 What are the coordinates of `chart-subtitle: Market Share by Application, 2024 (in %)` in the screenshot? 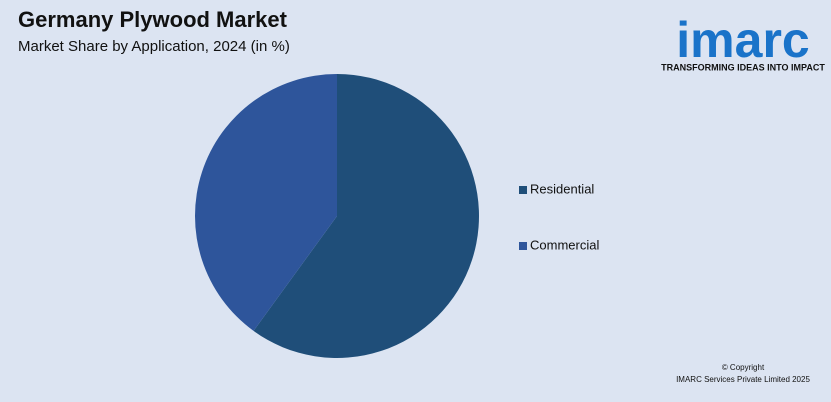 It's located at (154, 46).